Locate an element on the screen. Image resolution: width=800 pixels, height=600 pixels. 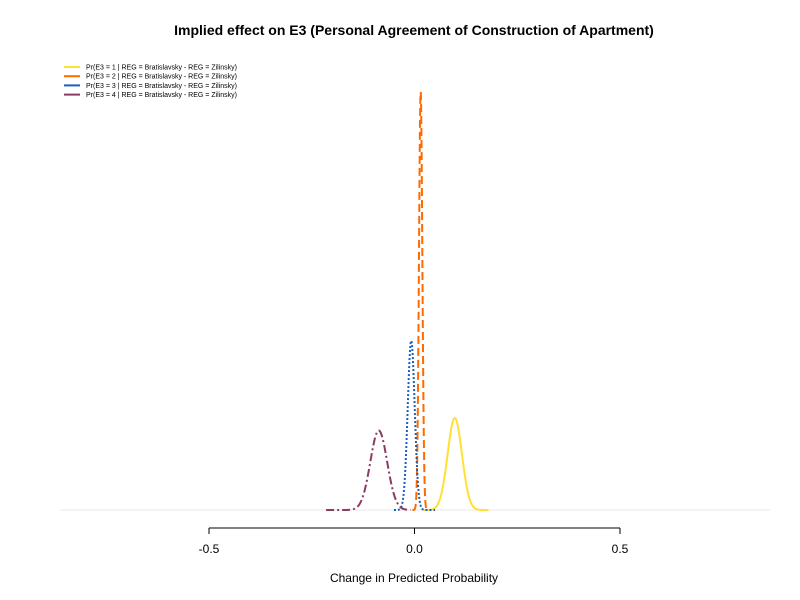
density-curves is located at coordinates (407, 301).